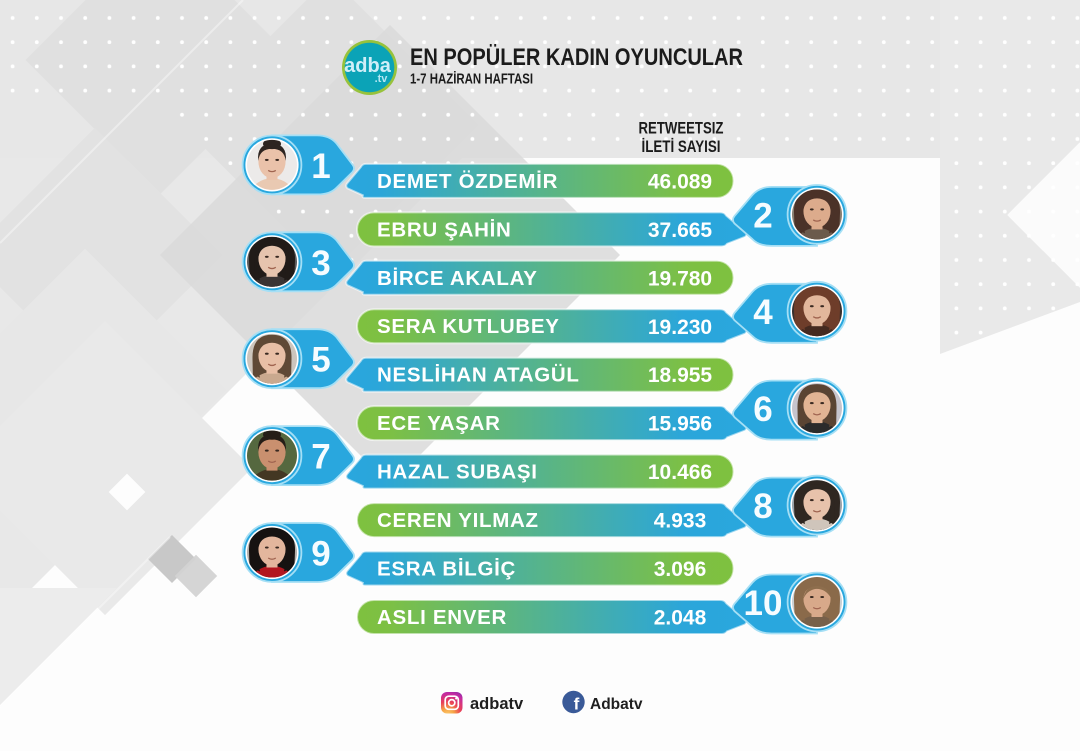  What do you see at coordinates (320, 554) in the screenshot?
I see `svg-text: 9` at bounding box center [320, 554].